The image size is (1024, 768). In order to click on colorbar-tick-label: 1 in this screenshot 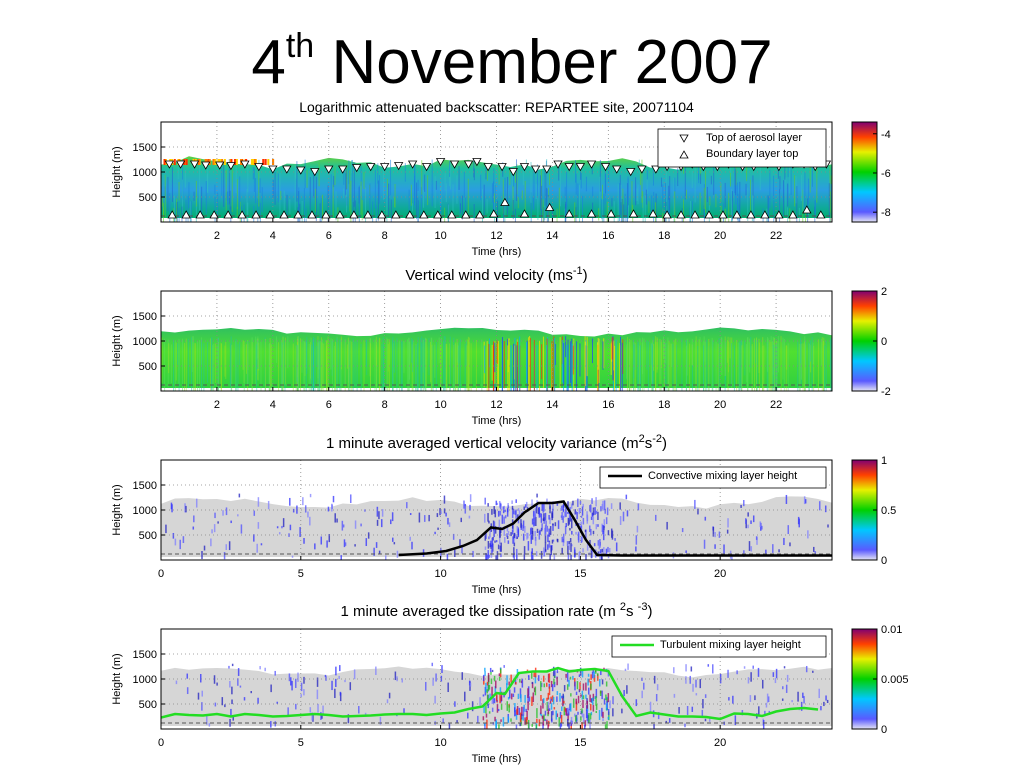, I will do `click(884, 461)`.